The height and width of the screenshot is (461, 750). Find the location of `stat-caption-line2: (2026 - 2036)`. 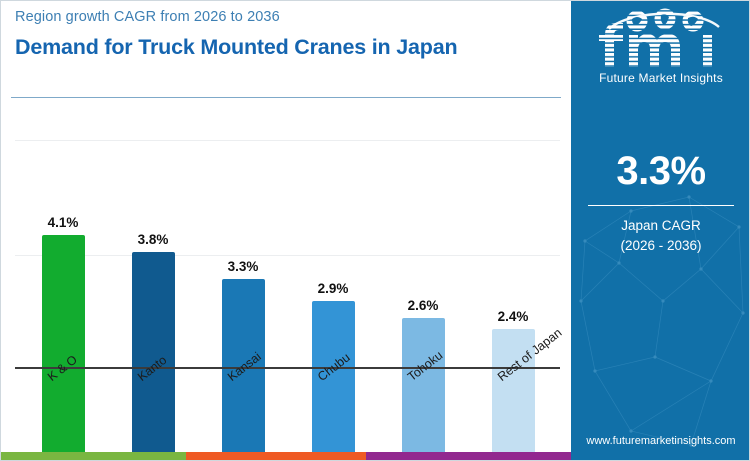

stat-caption-line2: (2026 - 2036) is located at coordinates (661, 245).